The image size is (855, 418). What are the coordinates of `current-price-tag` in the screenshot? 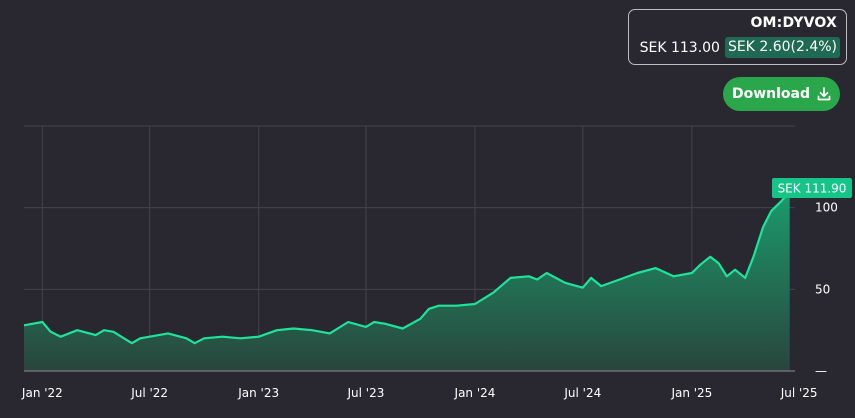 It's located at (812, 188).